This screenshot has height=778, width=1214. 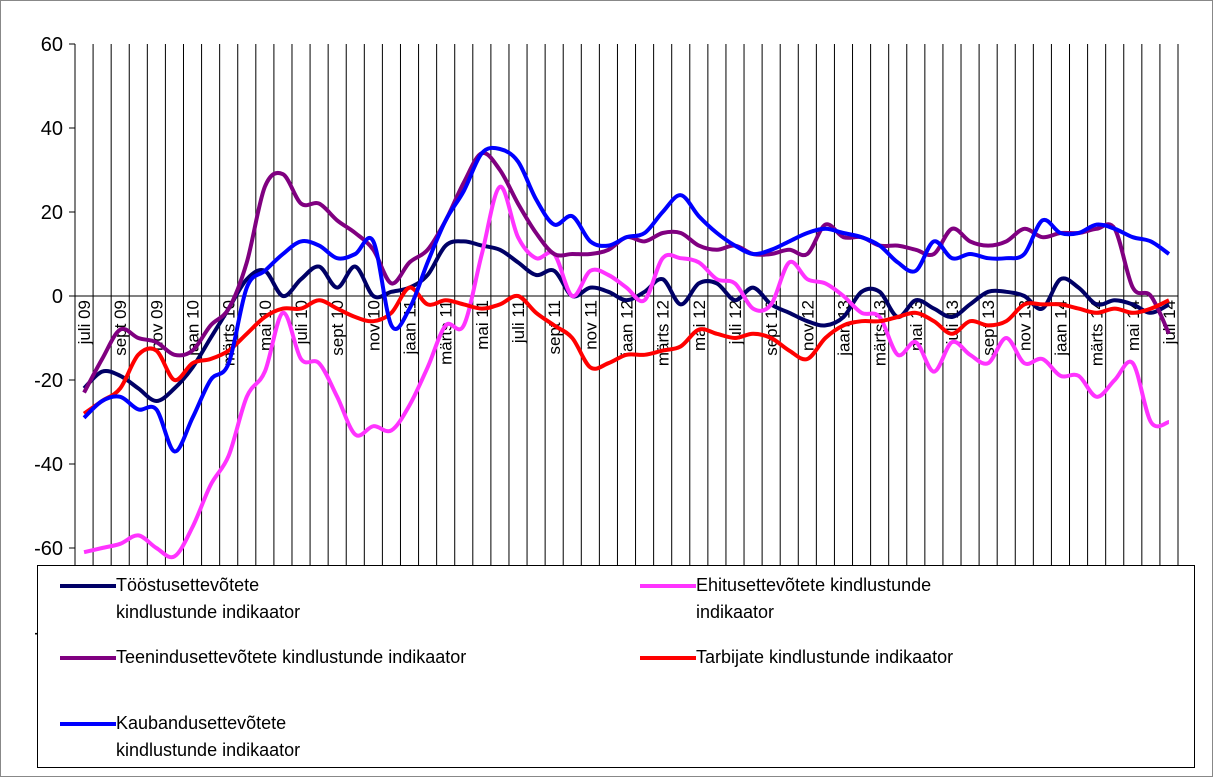 What do you see at coordinates (627, 328) in the screenshot?
I see `x-tick-label: jaan 12` at bounding box center [627, 328].